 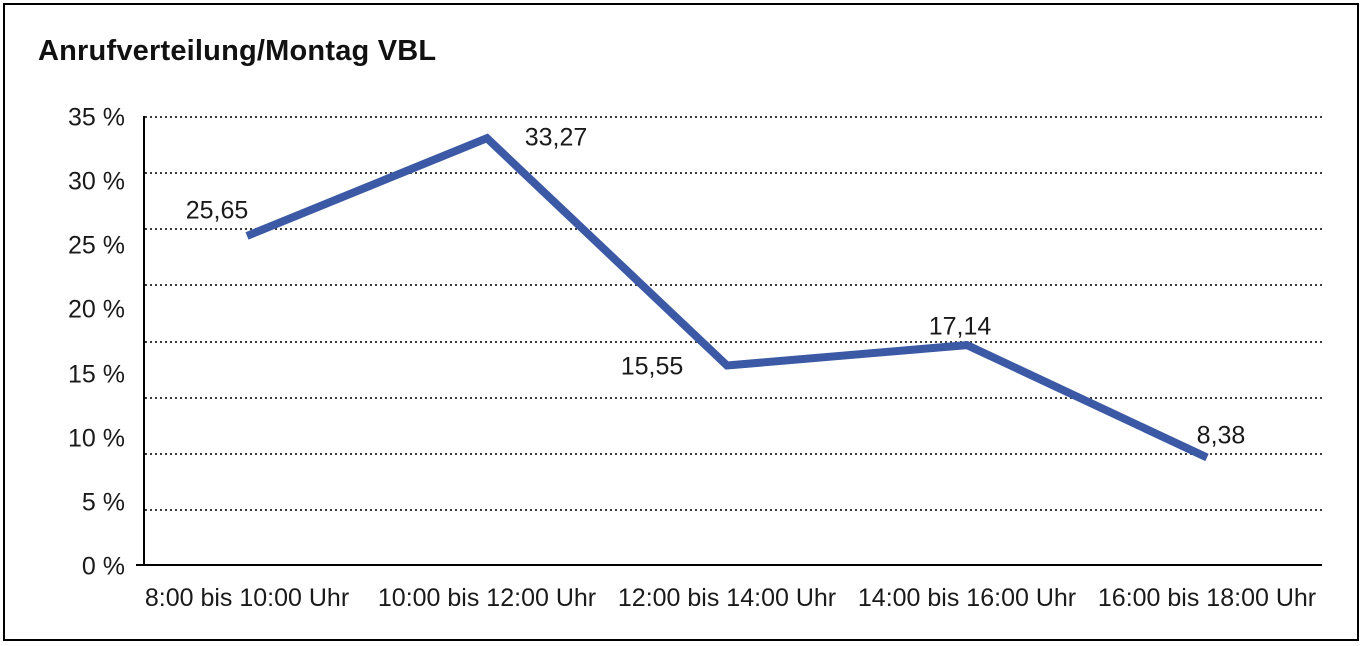 What do you see at coordinates (96, 309) in the screenshot?
I see `y-tick-label: 20 %` at bounding box center [96, 309].